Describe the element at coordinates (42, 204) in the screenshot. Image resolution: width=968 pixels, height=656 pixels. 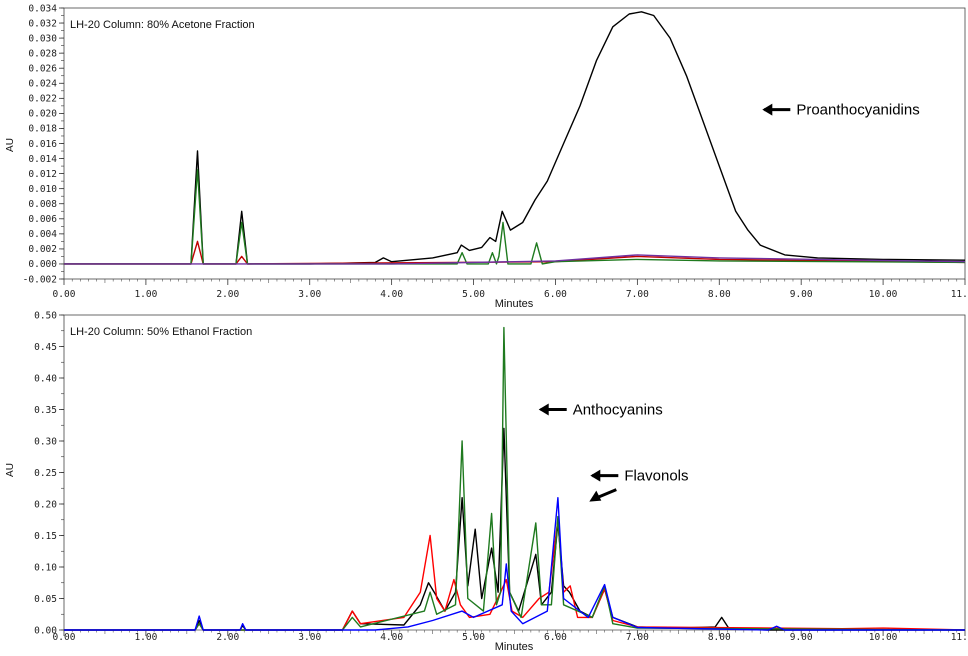
I see `y-tick-label: 0.008` at that location.